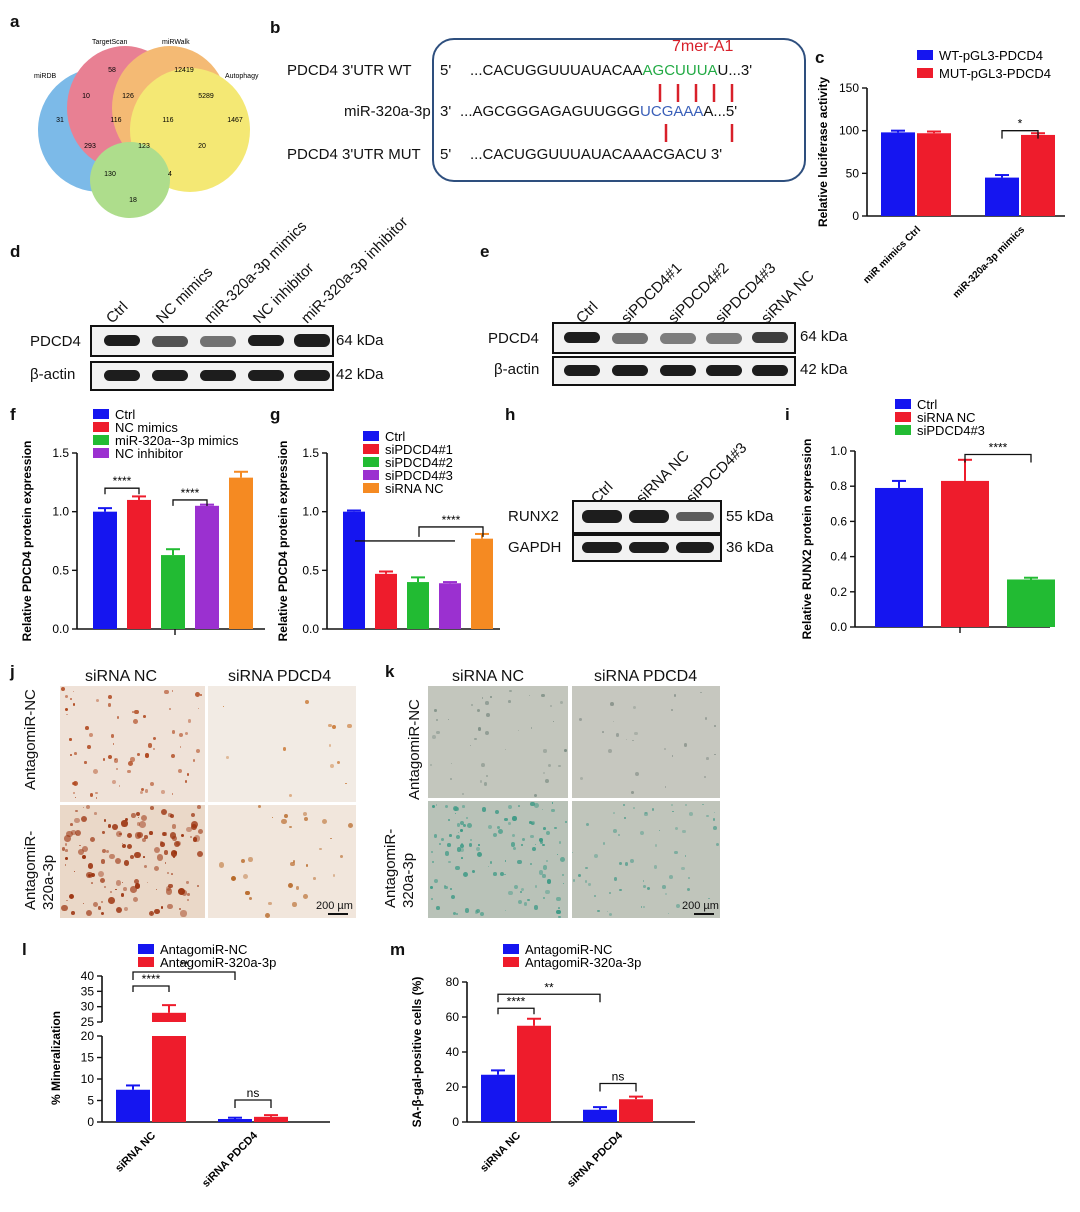 This screenshot has height=1212, width=1080. I want to click on panel-letter-g: g, so click(275, 414).